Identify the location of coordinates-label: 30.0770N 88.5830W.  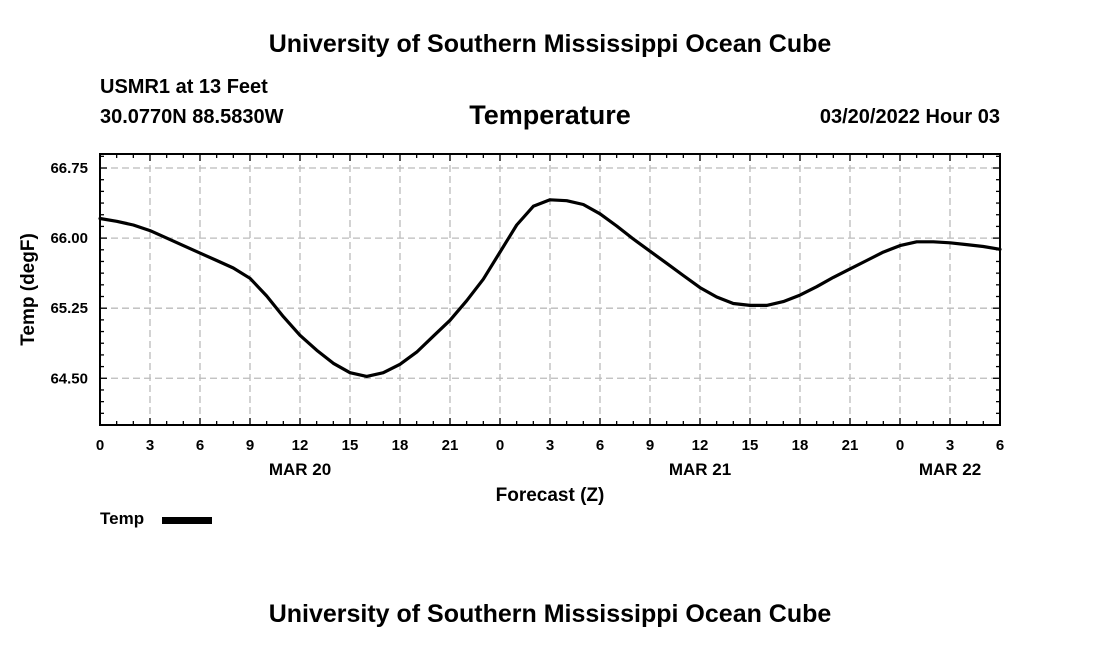
(192, 117).